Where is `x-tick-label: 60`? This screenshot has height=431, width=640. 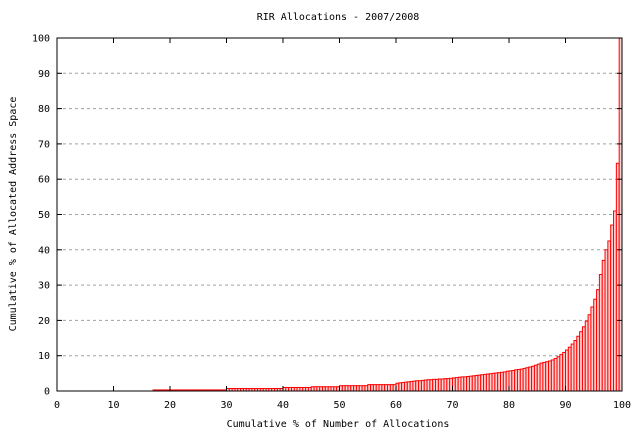 x-tick-label: 60 is located at coordinates (396, 405).